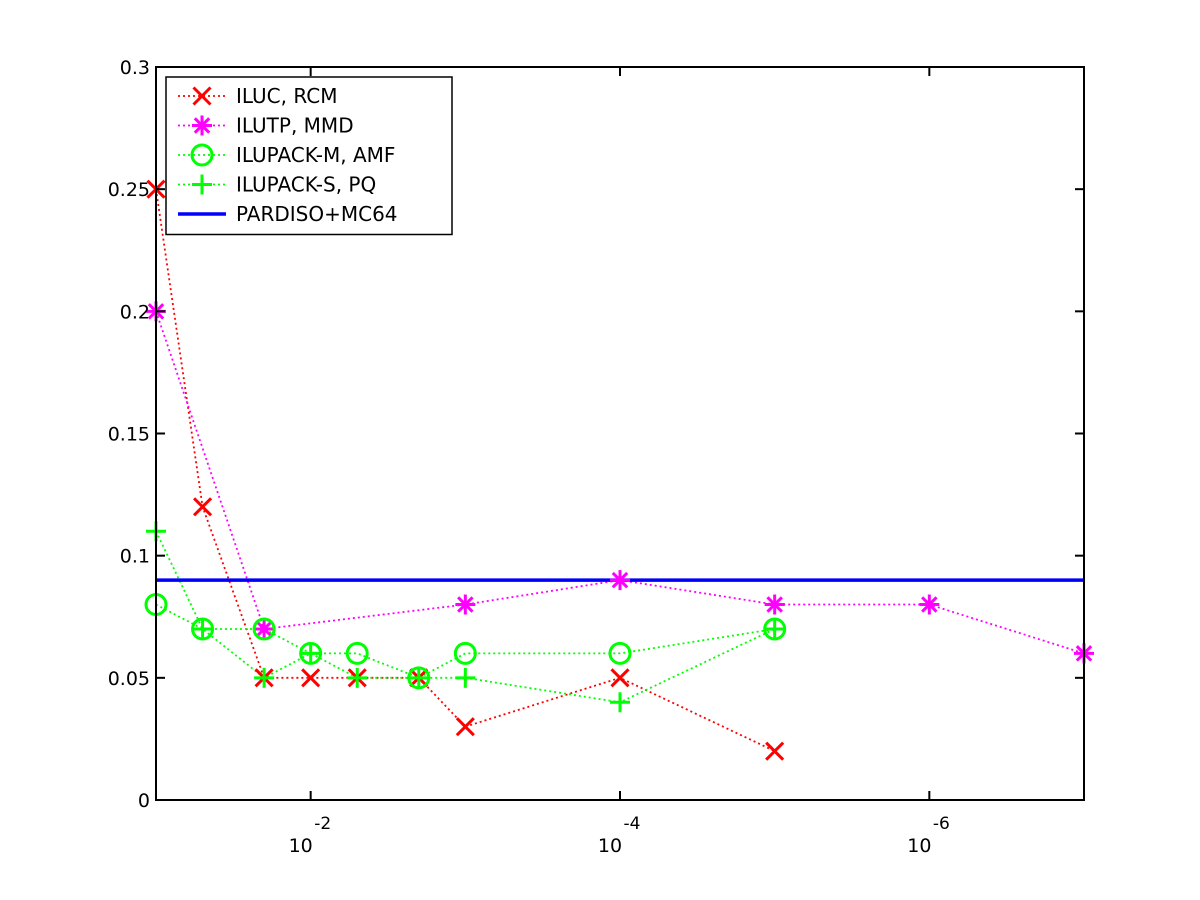  I want to click on legend-label: ILUPACK-S, PQ, so click(306, 185).